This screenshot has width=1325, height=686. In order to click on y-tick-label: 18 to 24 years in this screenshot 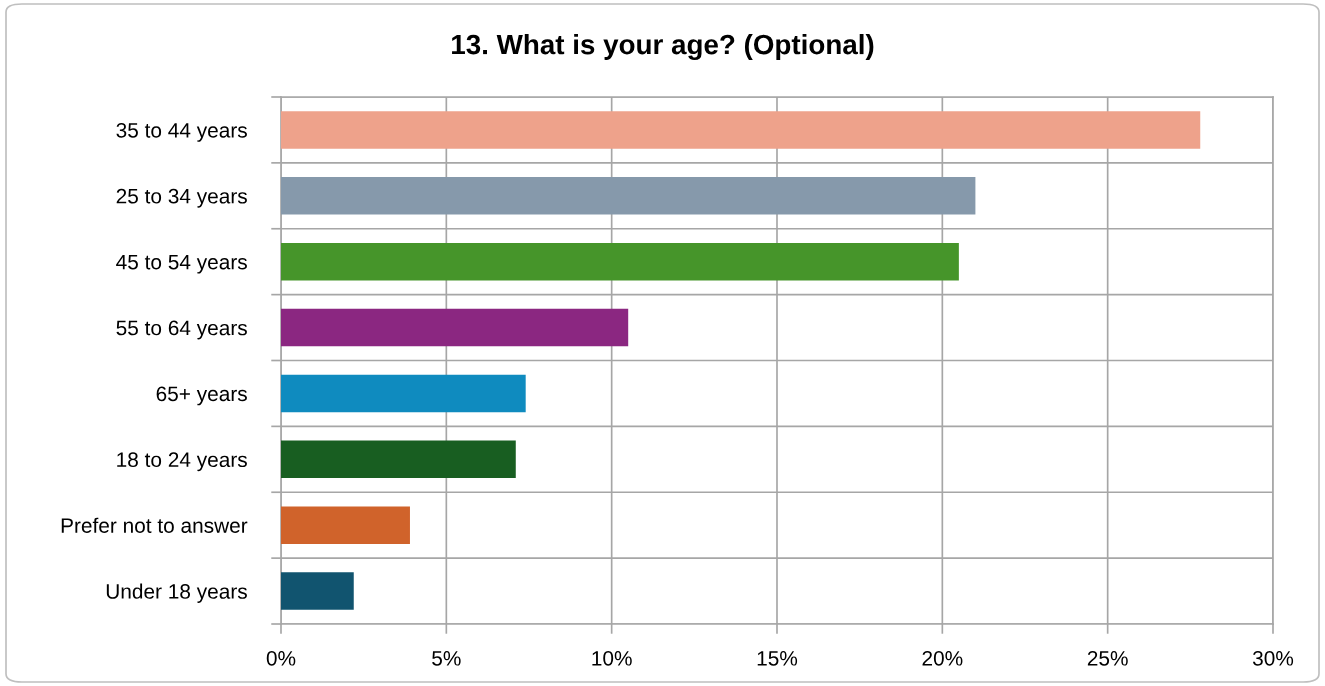, I will do `click(182, 462)`.